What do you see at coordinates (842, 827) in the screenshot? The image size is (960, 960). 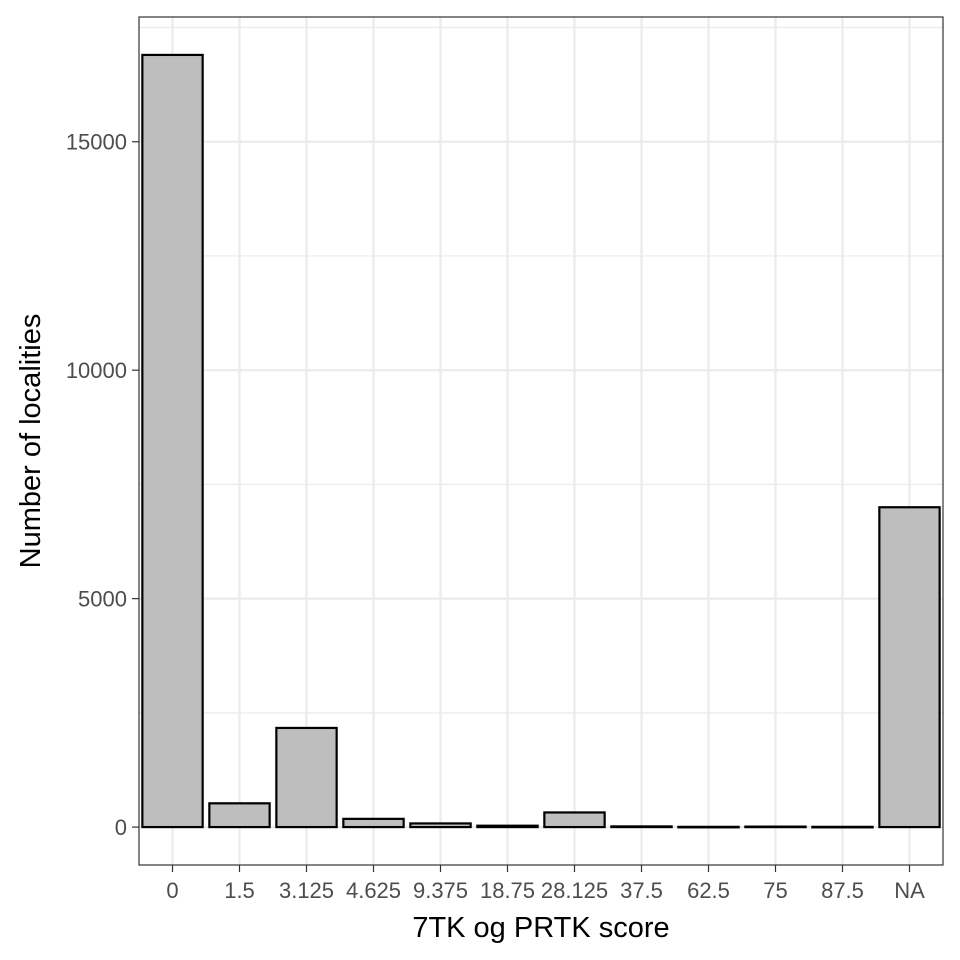 I see `bar-87.5` at bounding box center [842, 827].